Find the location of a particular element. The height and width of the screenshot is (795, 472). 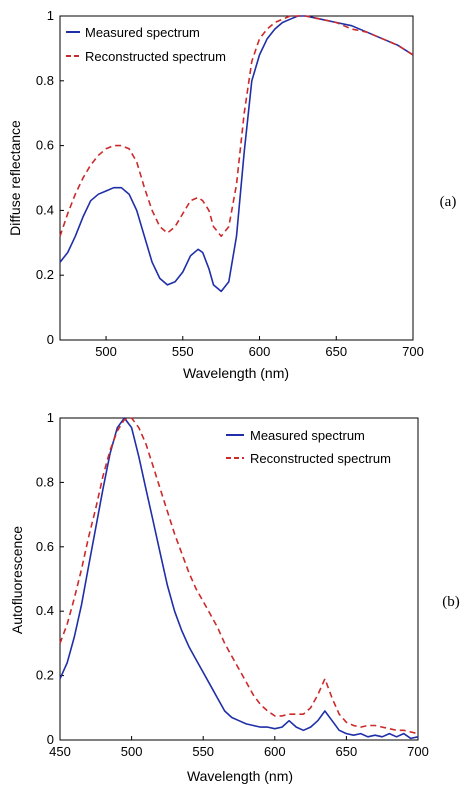

y-tick-label-b: 1 is located at coordinates (50, 417).